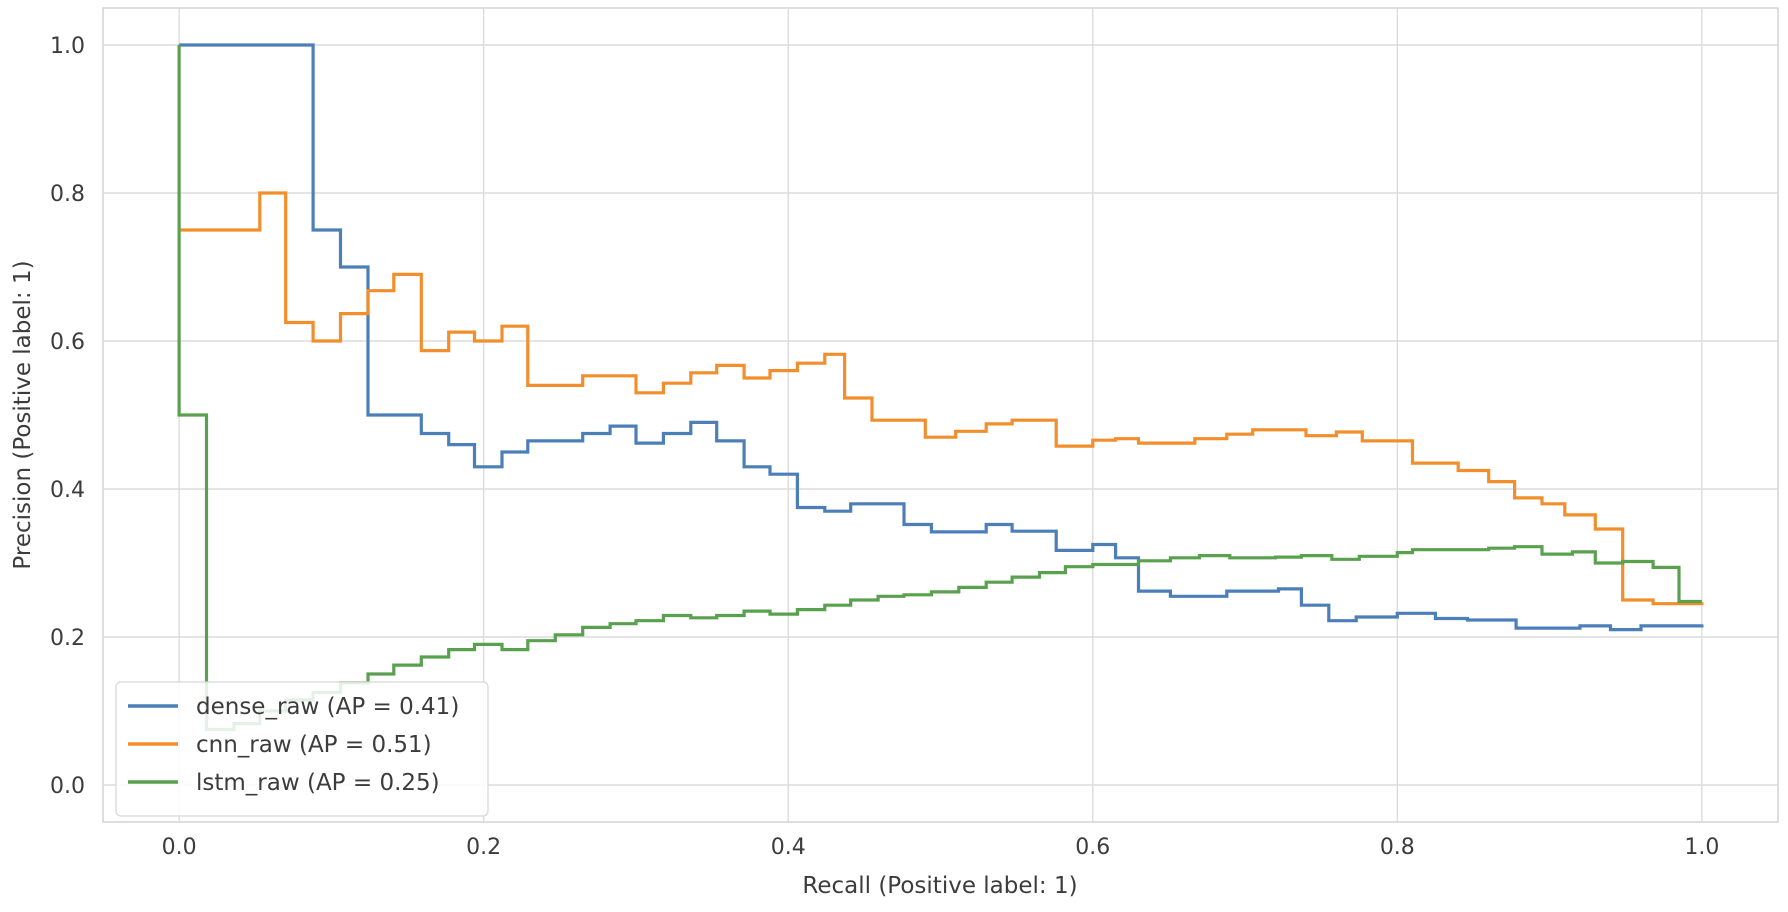 This screenshot has width=1788, height=912. What do you see at coordinates (1397, 847) in the screenshot?
I see `x-tick-label: 0.8` at bounding box center [1397, 847].